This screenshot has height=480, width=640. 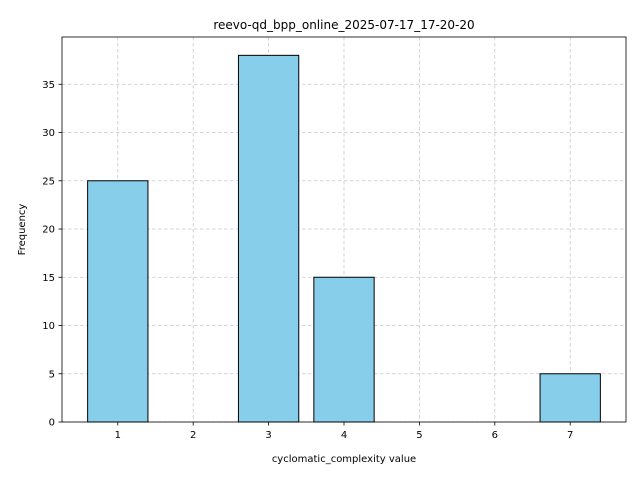 I want to click on x-tick-label: 6, so click(x=495, y=435).